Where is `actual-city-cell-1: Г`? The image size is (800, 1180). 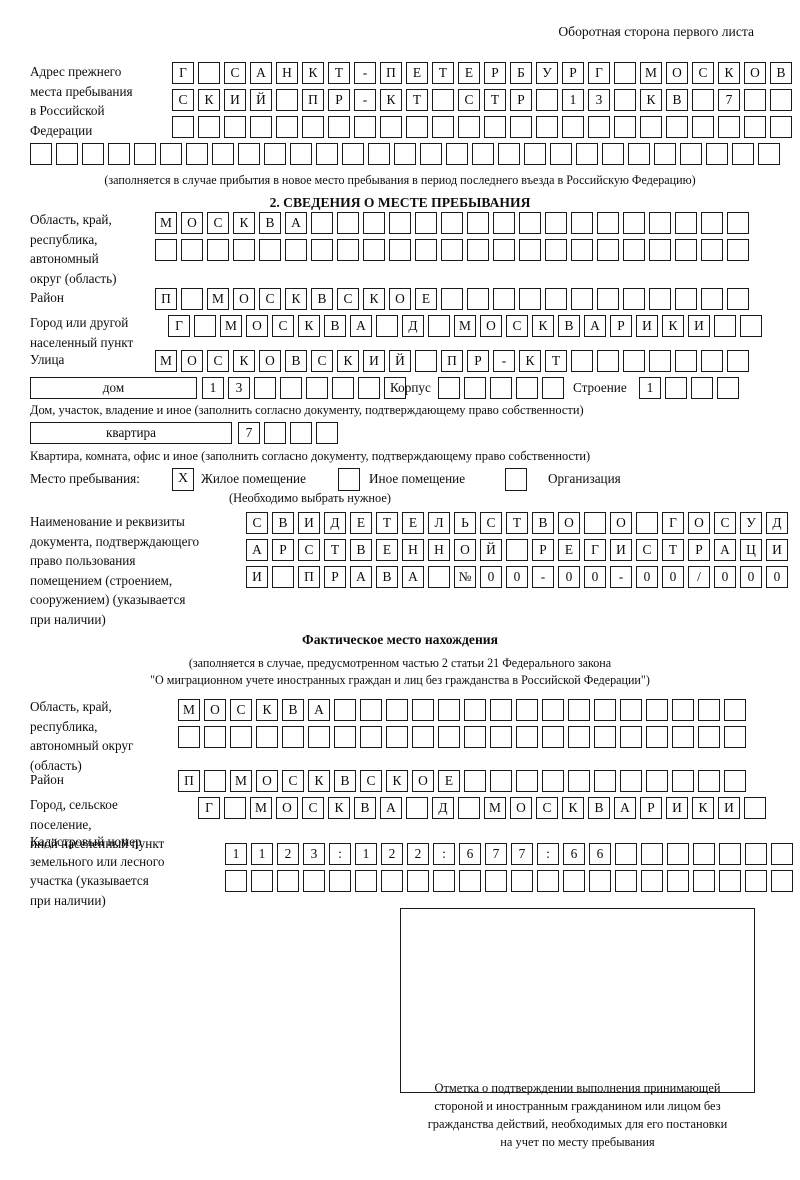 actual-city-cell-1: Г is located at coordinates (209, 808).